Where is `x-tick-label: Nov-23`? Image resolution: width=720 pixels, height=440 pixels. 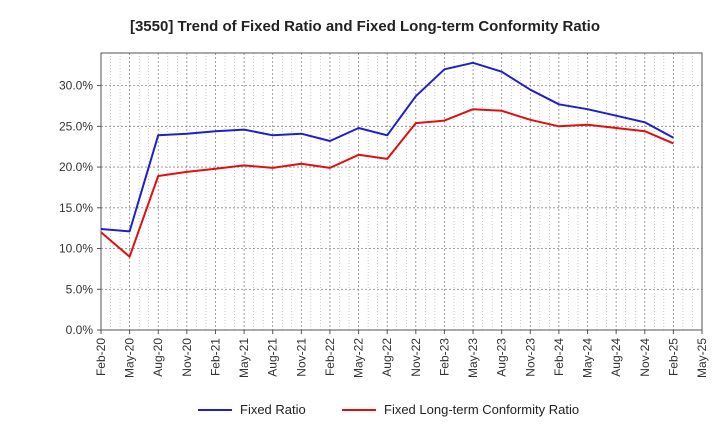 x-tick-label: Nov-23 is located at coordinates (530, 357).